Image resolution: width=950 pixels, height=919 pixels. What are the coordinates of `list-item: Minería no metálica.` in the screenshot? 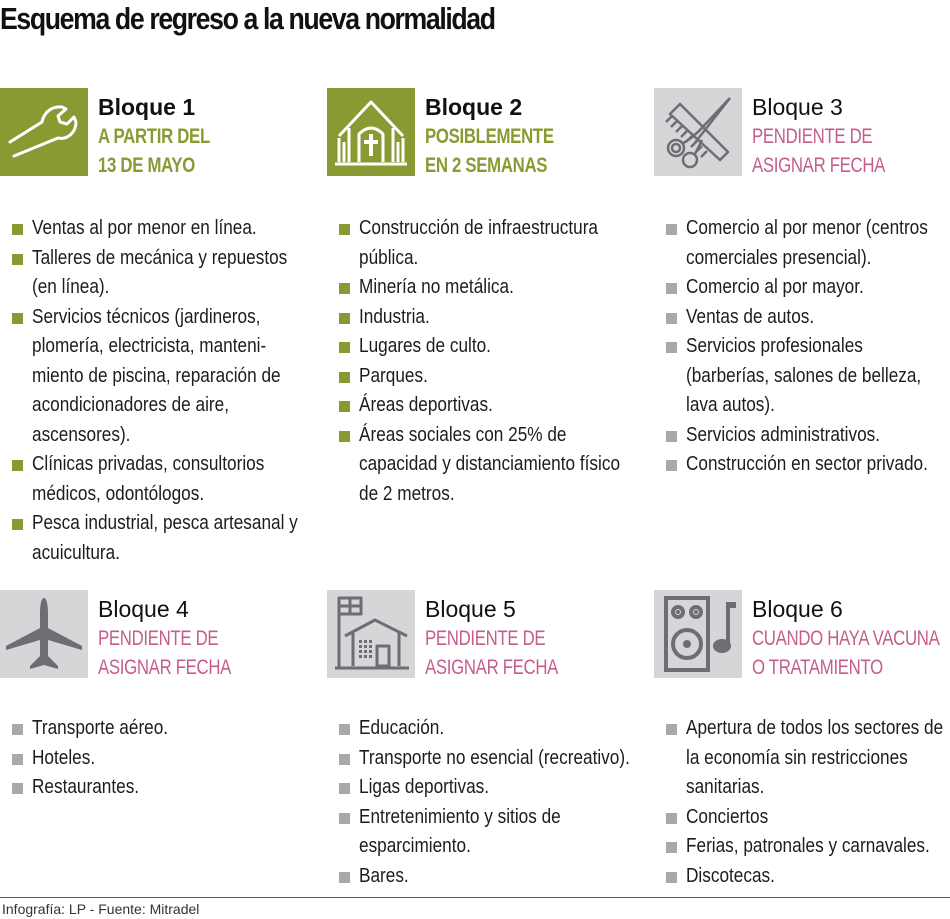 It's located at (477, 288).